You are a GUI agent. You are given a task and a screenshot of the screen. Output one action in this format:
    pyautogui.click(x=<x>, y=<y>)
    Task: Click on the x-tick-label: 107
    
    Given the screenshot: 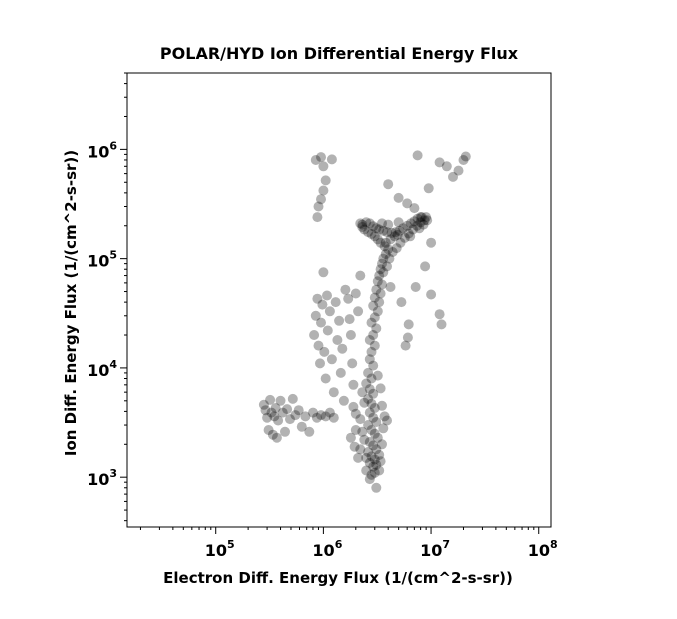 What is the action you would take?
    pyautogui.click(x=435, y=549)
    